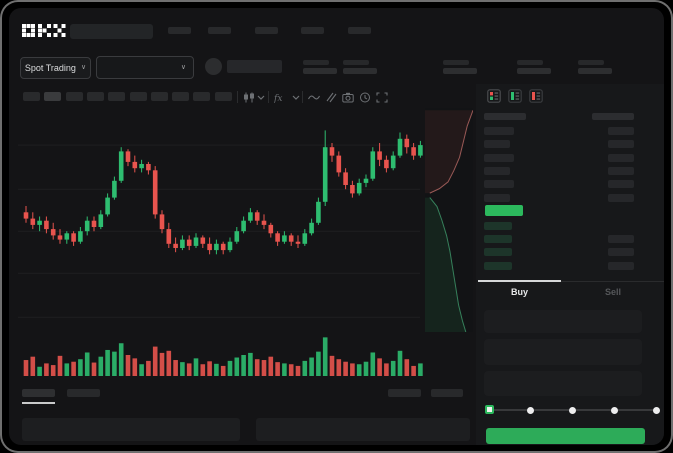 The height and width of the screenshot is (453, 673). Describe the element at coordinates (111, 31) in the screenshot. I see `pair-title-placeholder` at that location.